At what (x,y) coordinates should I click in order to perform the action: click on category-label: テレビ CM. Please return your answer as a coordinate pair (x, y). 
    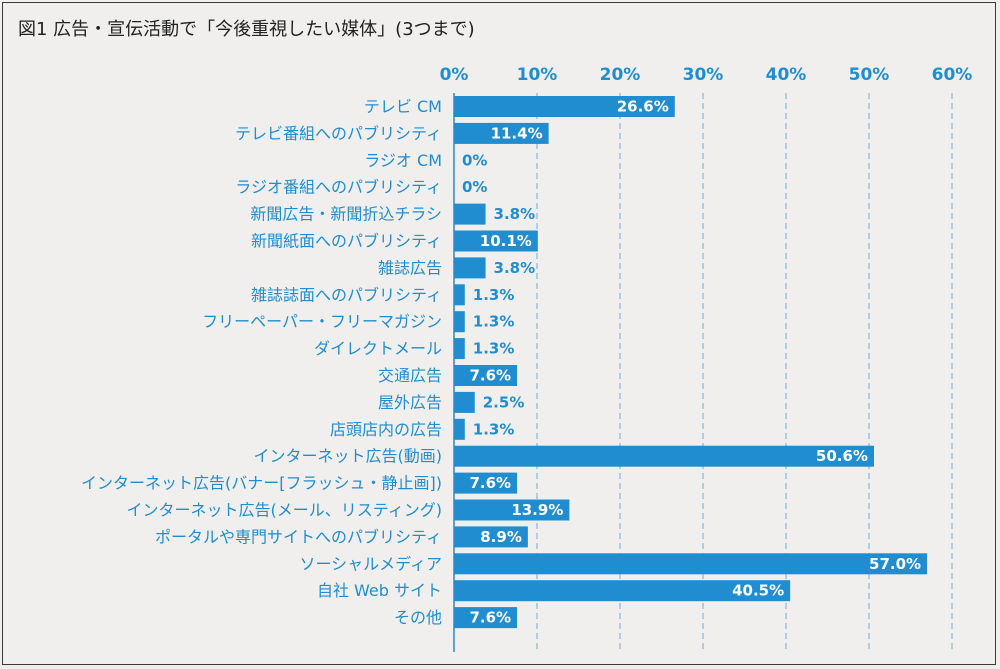
    Looking at the image, I should click on (403, 106).